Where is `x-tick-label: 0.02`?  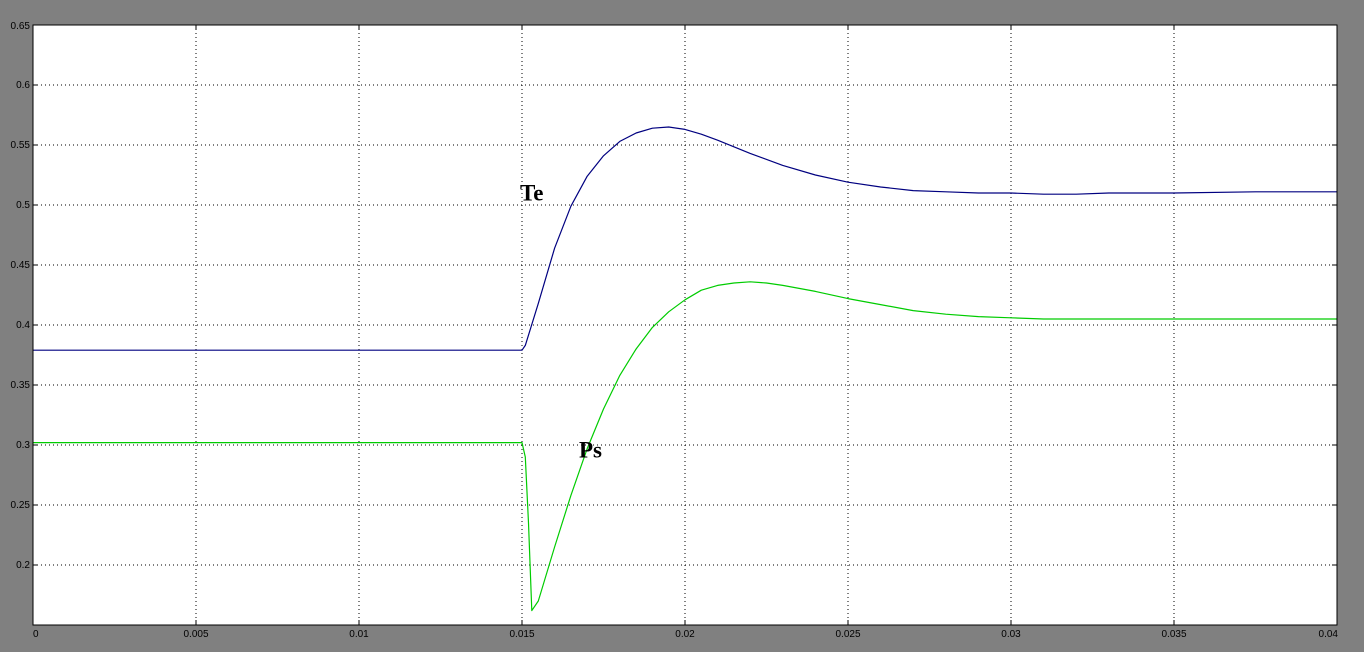 x-tick-label: 0.02 is located at coordinates (685, 634).